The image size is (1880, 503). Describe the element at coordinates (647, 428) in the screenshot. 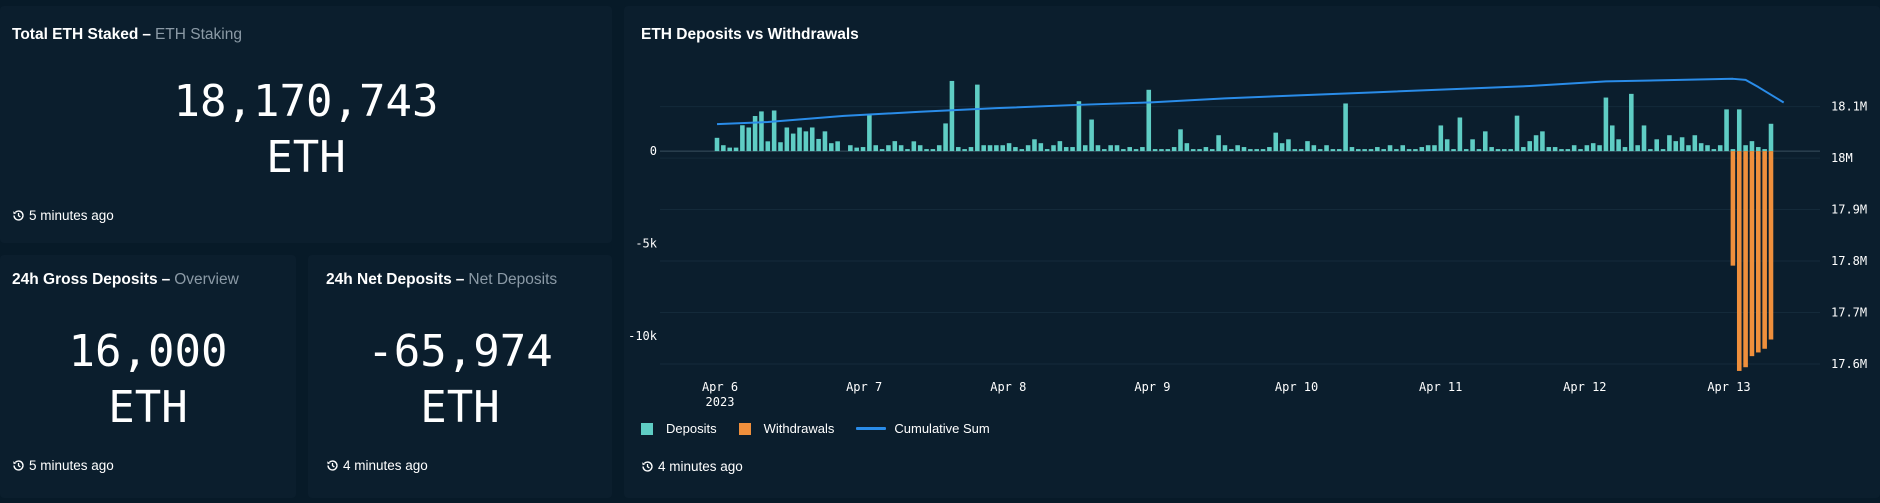

I see `deposits-swatch` at that location.